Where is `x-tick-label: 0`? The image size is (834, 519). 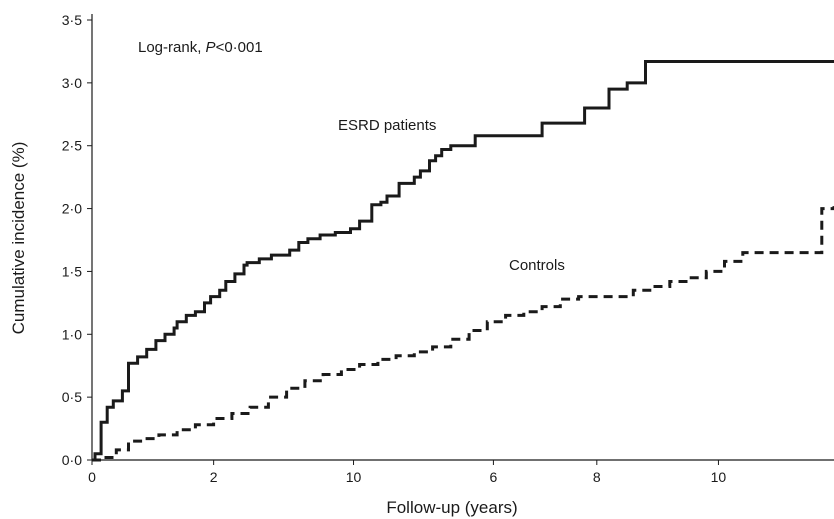
x-tick-label: 0 is located at coordinates (92, 477).